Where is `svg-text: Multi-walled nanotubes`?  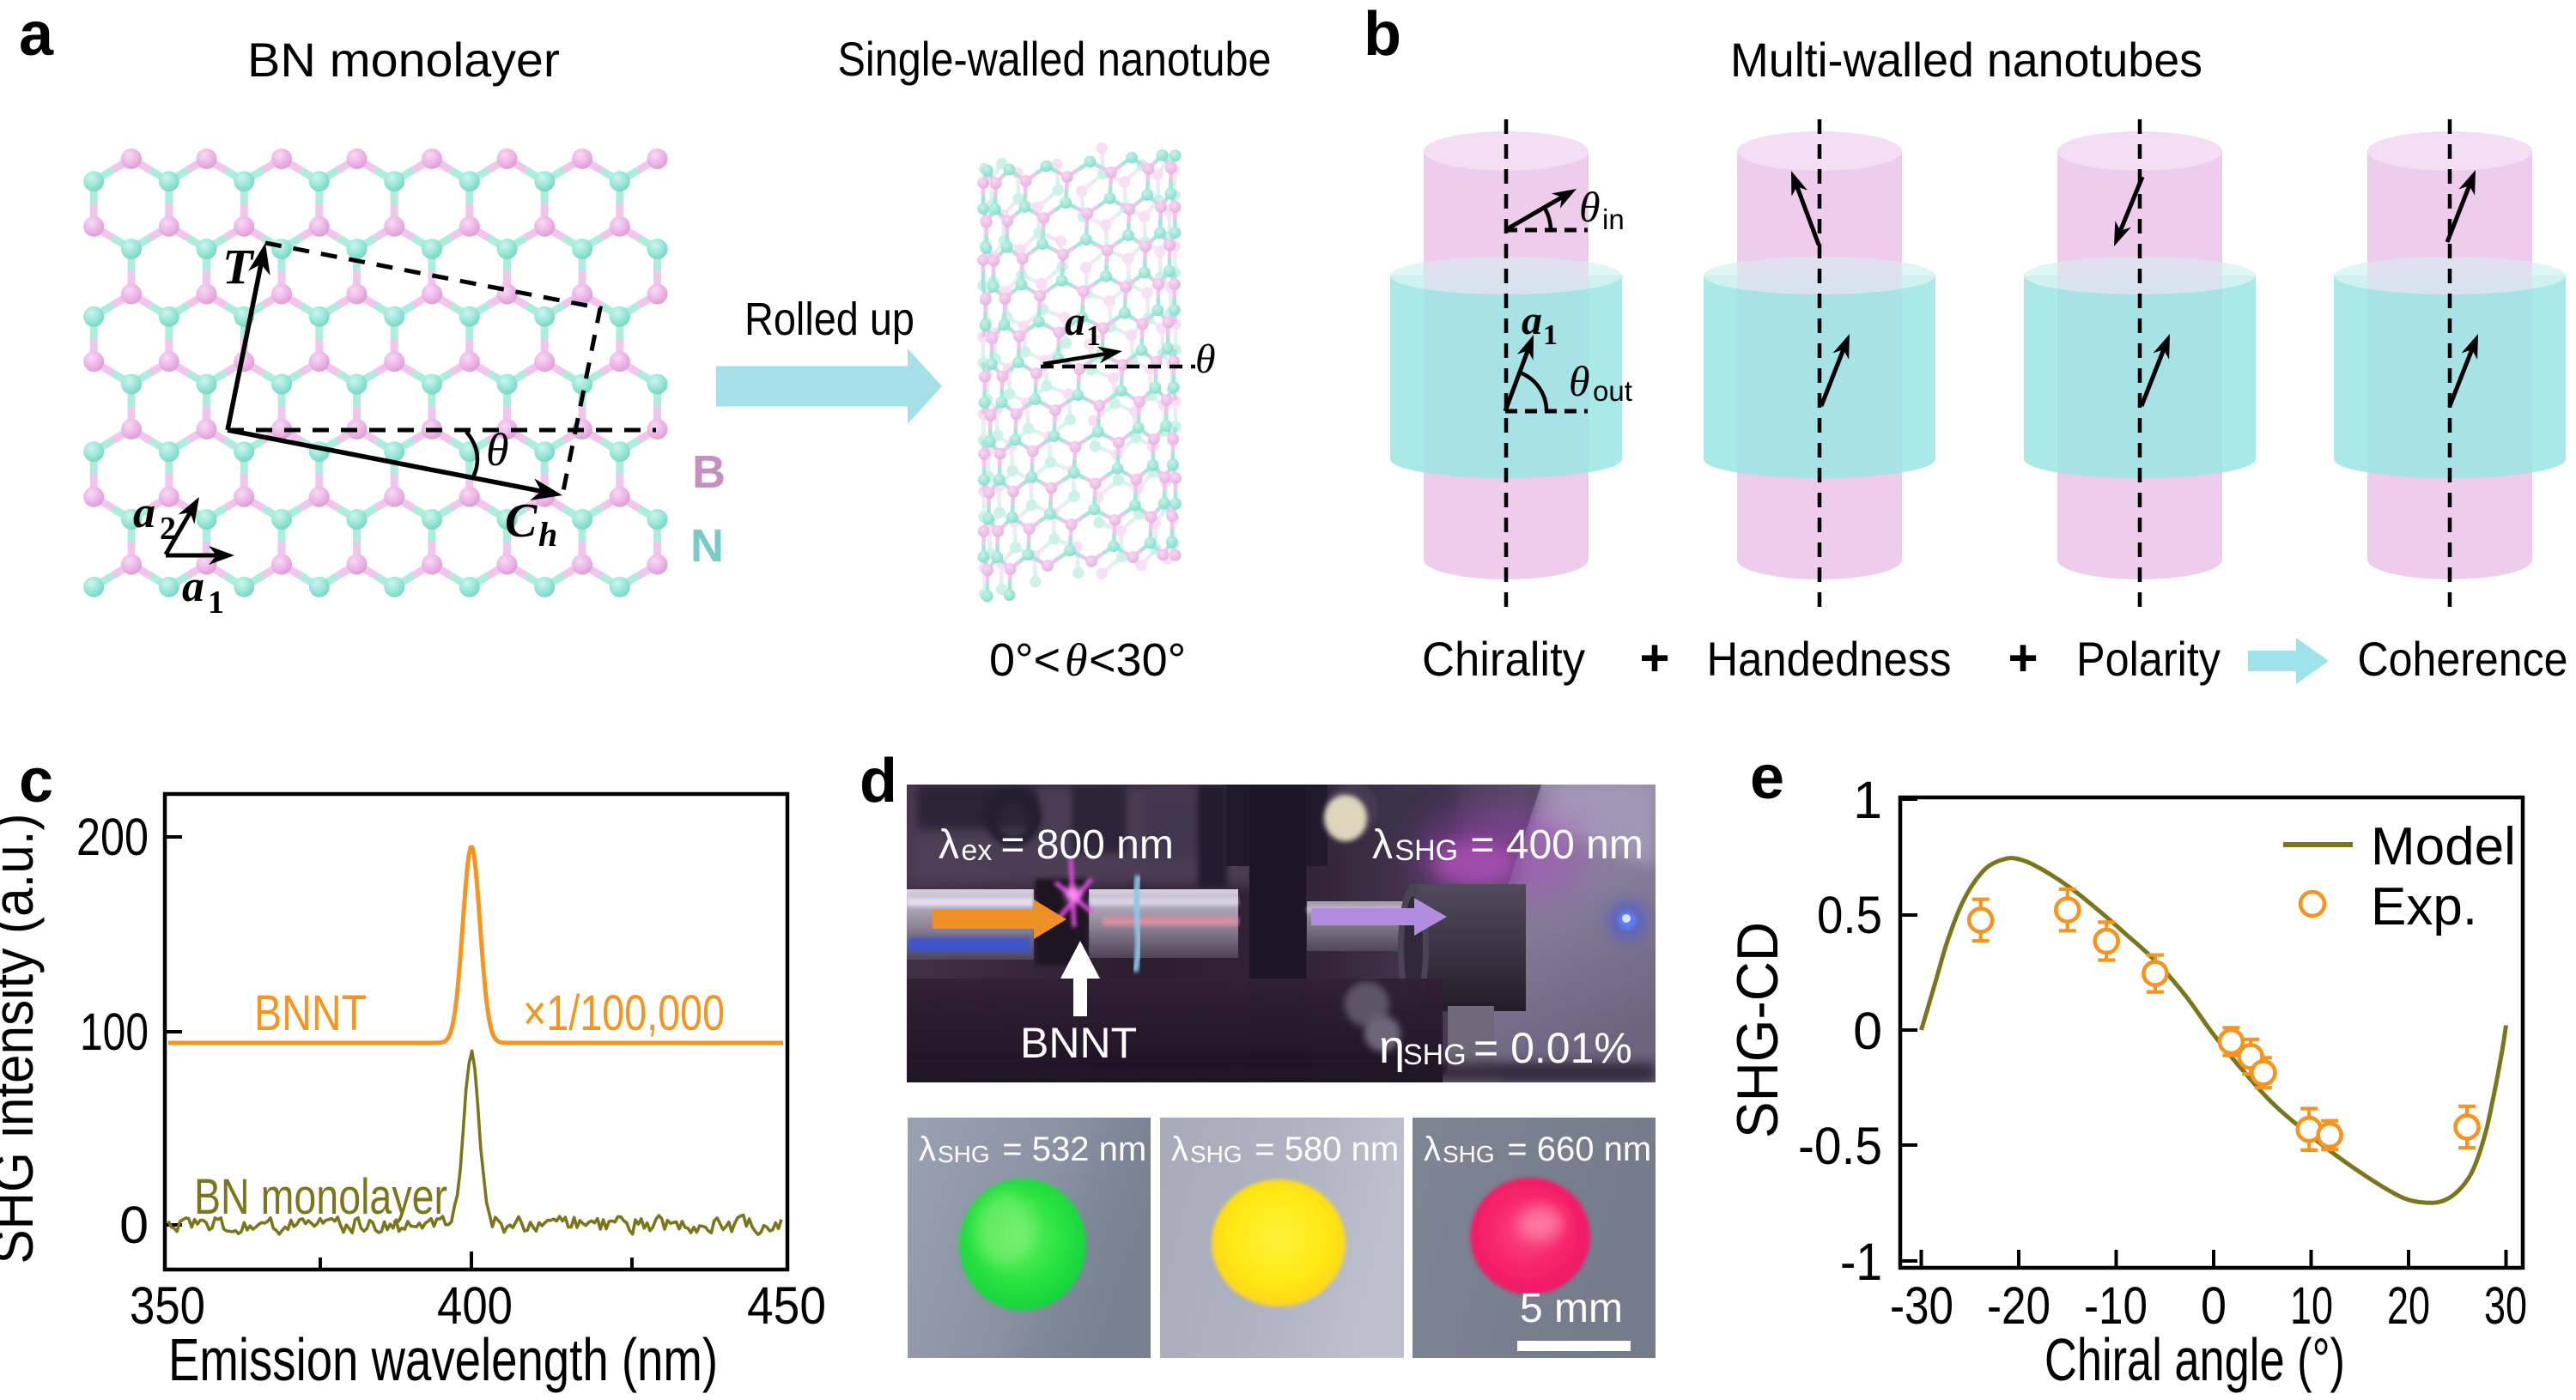 svg-text: Multi-walled nanotubes is located at coordinates (1966, 60).